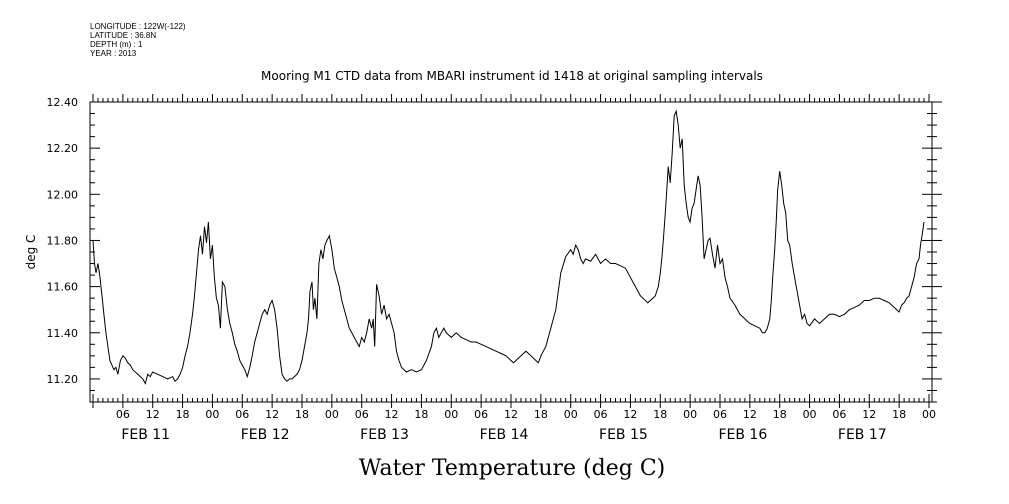 The image size is (1009, 504). I want to click on y-tick-label: 11.60, so click(63, 287).